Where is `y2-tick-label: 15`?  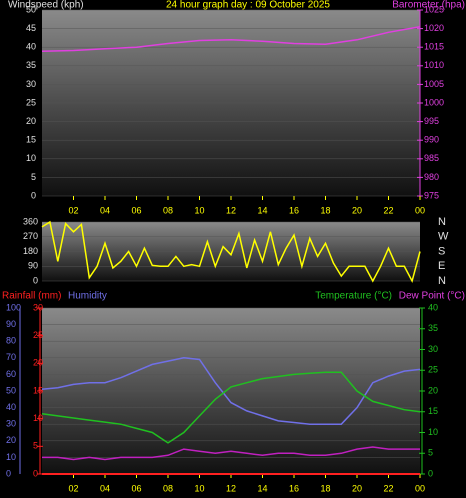
y2-tick-label: 15 is located at coordinates (433, 411).